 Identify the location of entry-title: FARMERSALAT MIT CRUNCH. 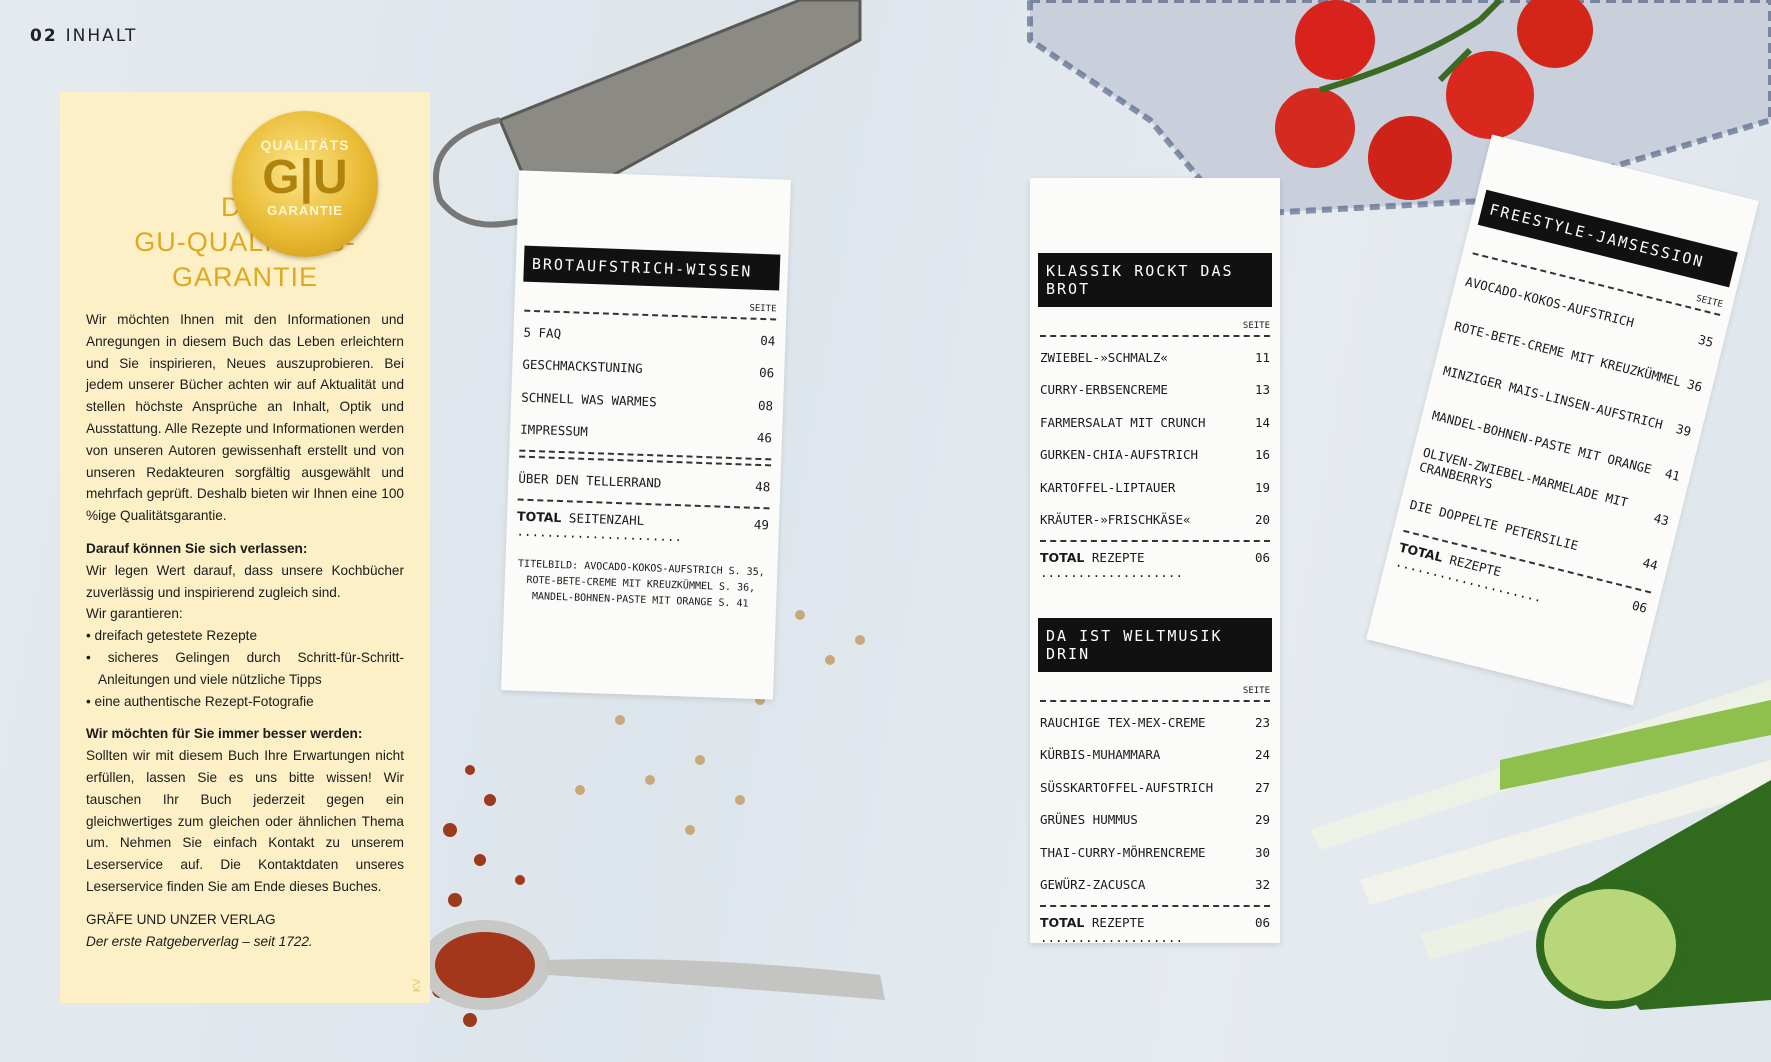
(1123, 422).